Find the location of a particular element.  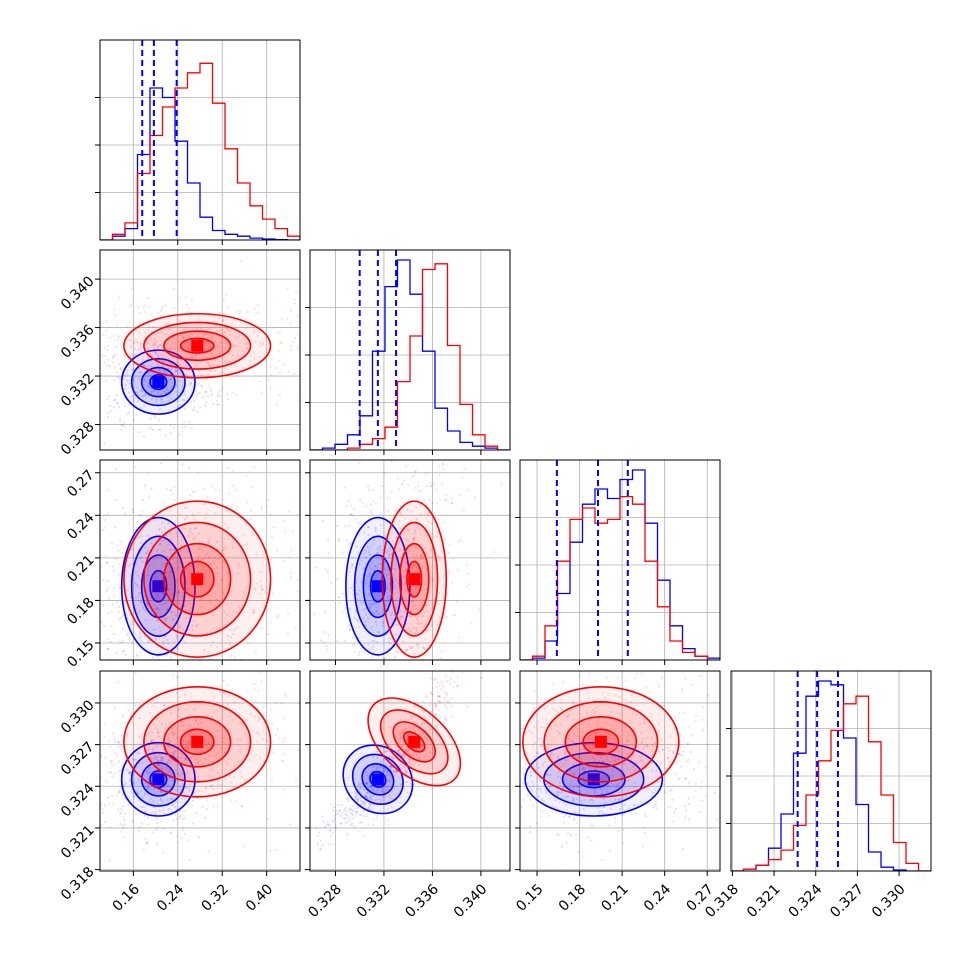

x-tick-label: 0.336 is located at coordinates (422, 901).